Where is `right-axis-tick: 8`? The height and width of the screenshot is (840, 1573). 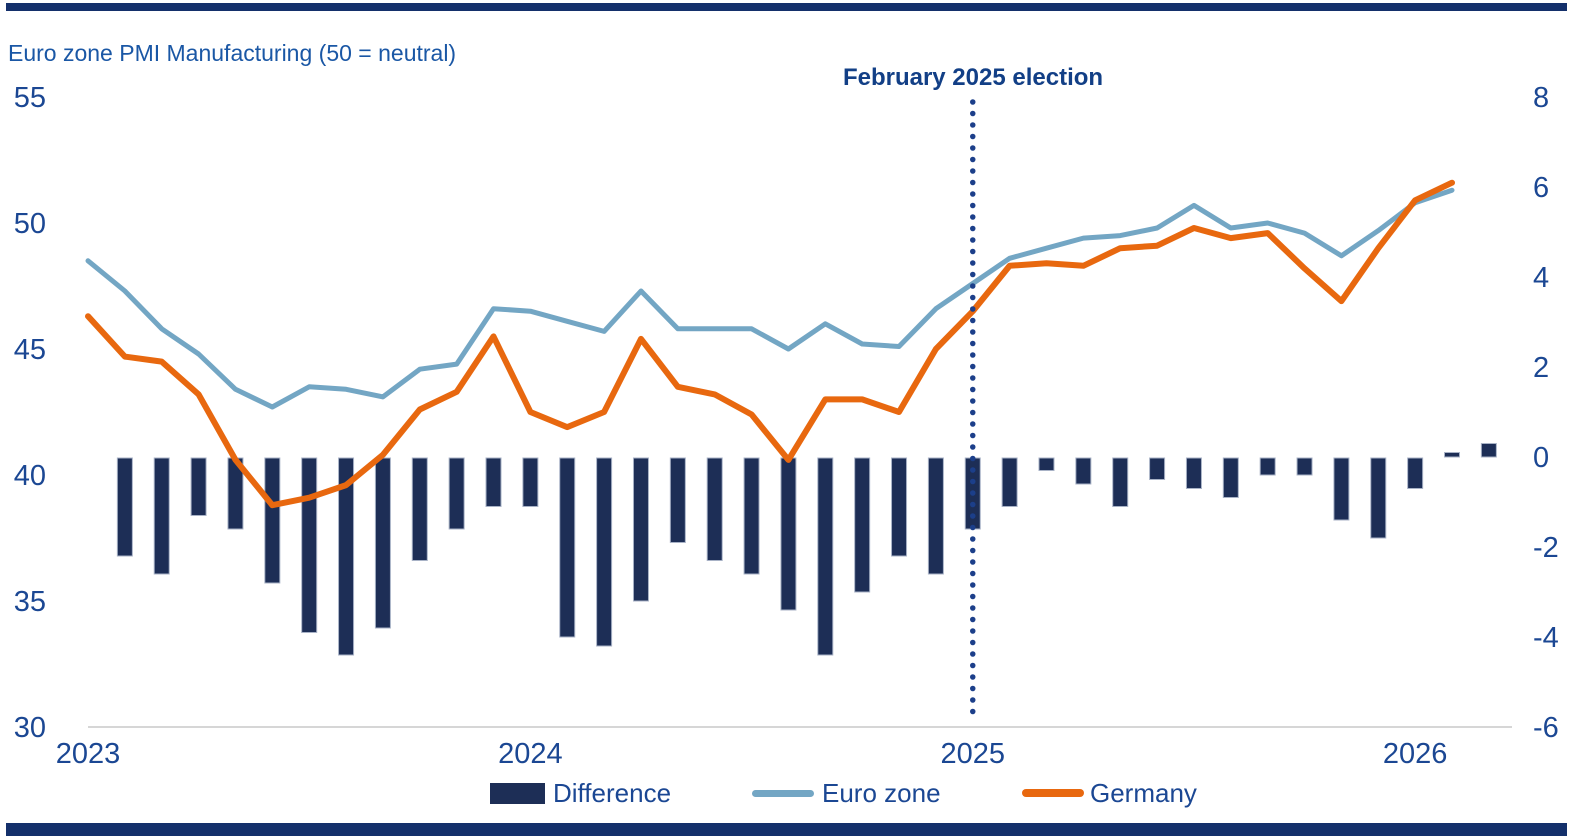
right-axis-tick: 8 is located at coordinates (1541, 98).